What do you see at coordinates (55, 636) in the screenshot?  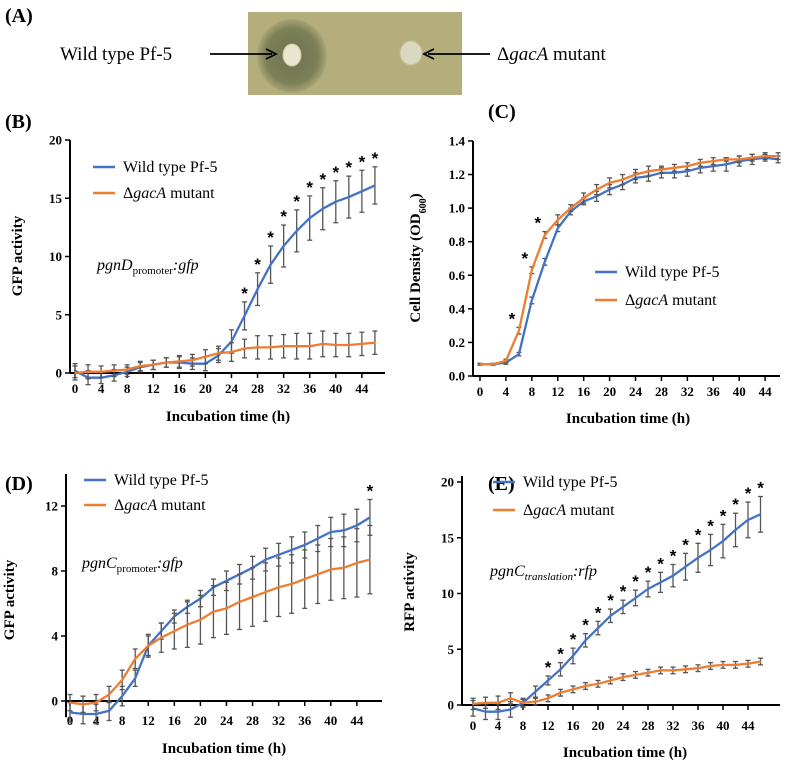 I see `y-tick-label: 4` at bounding box center [55, 636].